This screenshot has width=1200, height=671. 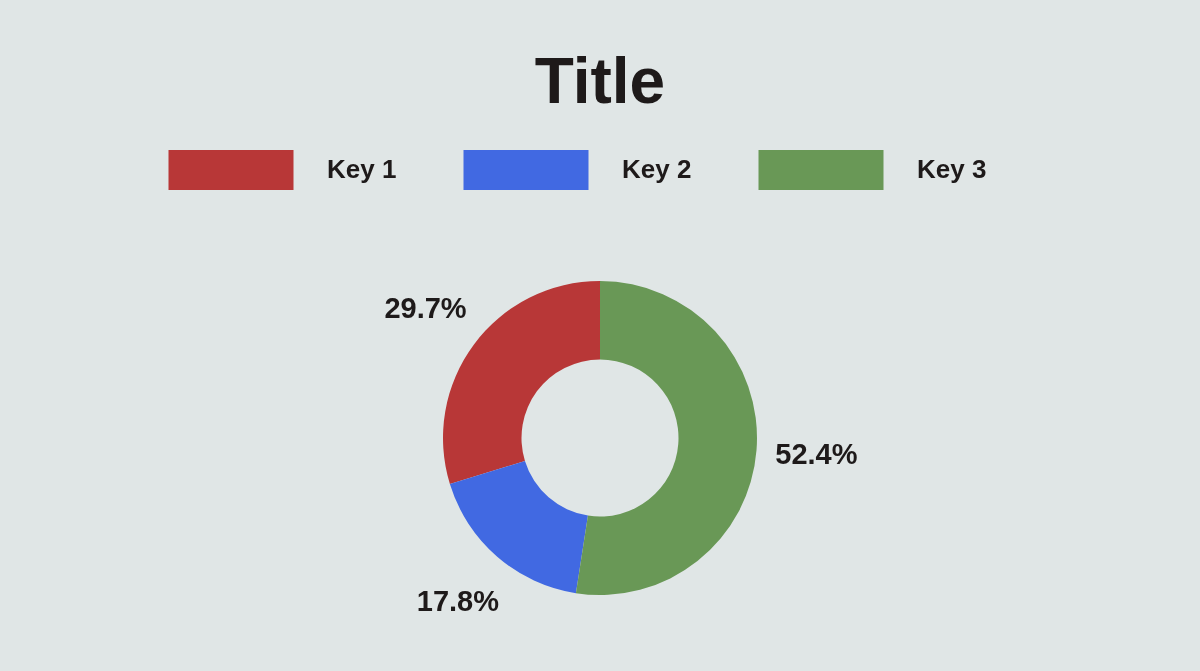 What do you see at coordinates (657, 169) in the screenshot?
I see `legend-label: Key 2` at bounding box center [657, 169].